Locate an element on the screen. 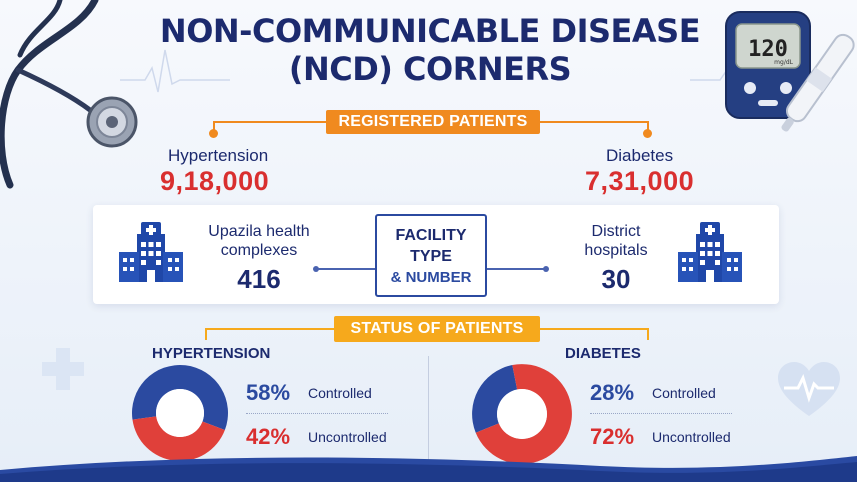 The width and height of the screenshot is (857, 482). svg-text: 120 is located at coordinates (768, 49).